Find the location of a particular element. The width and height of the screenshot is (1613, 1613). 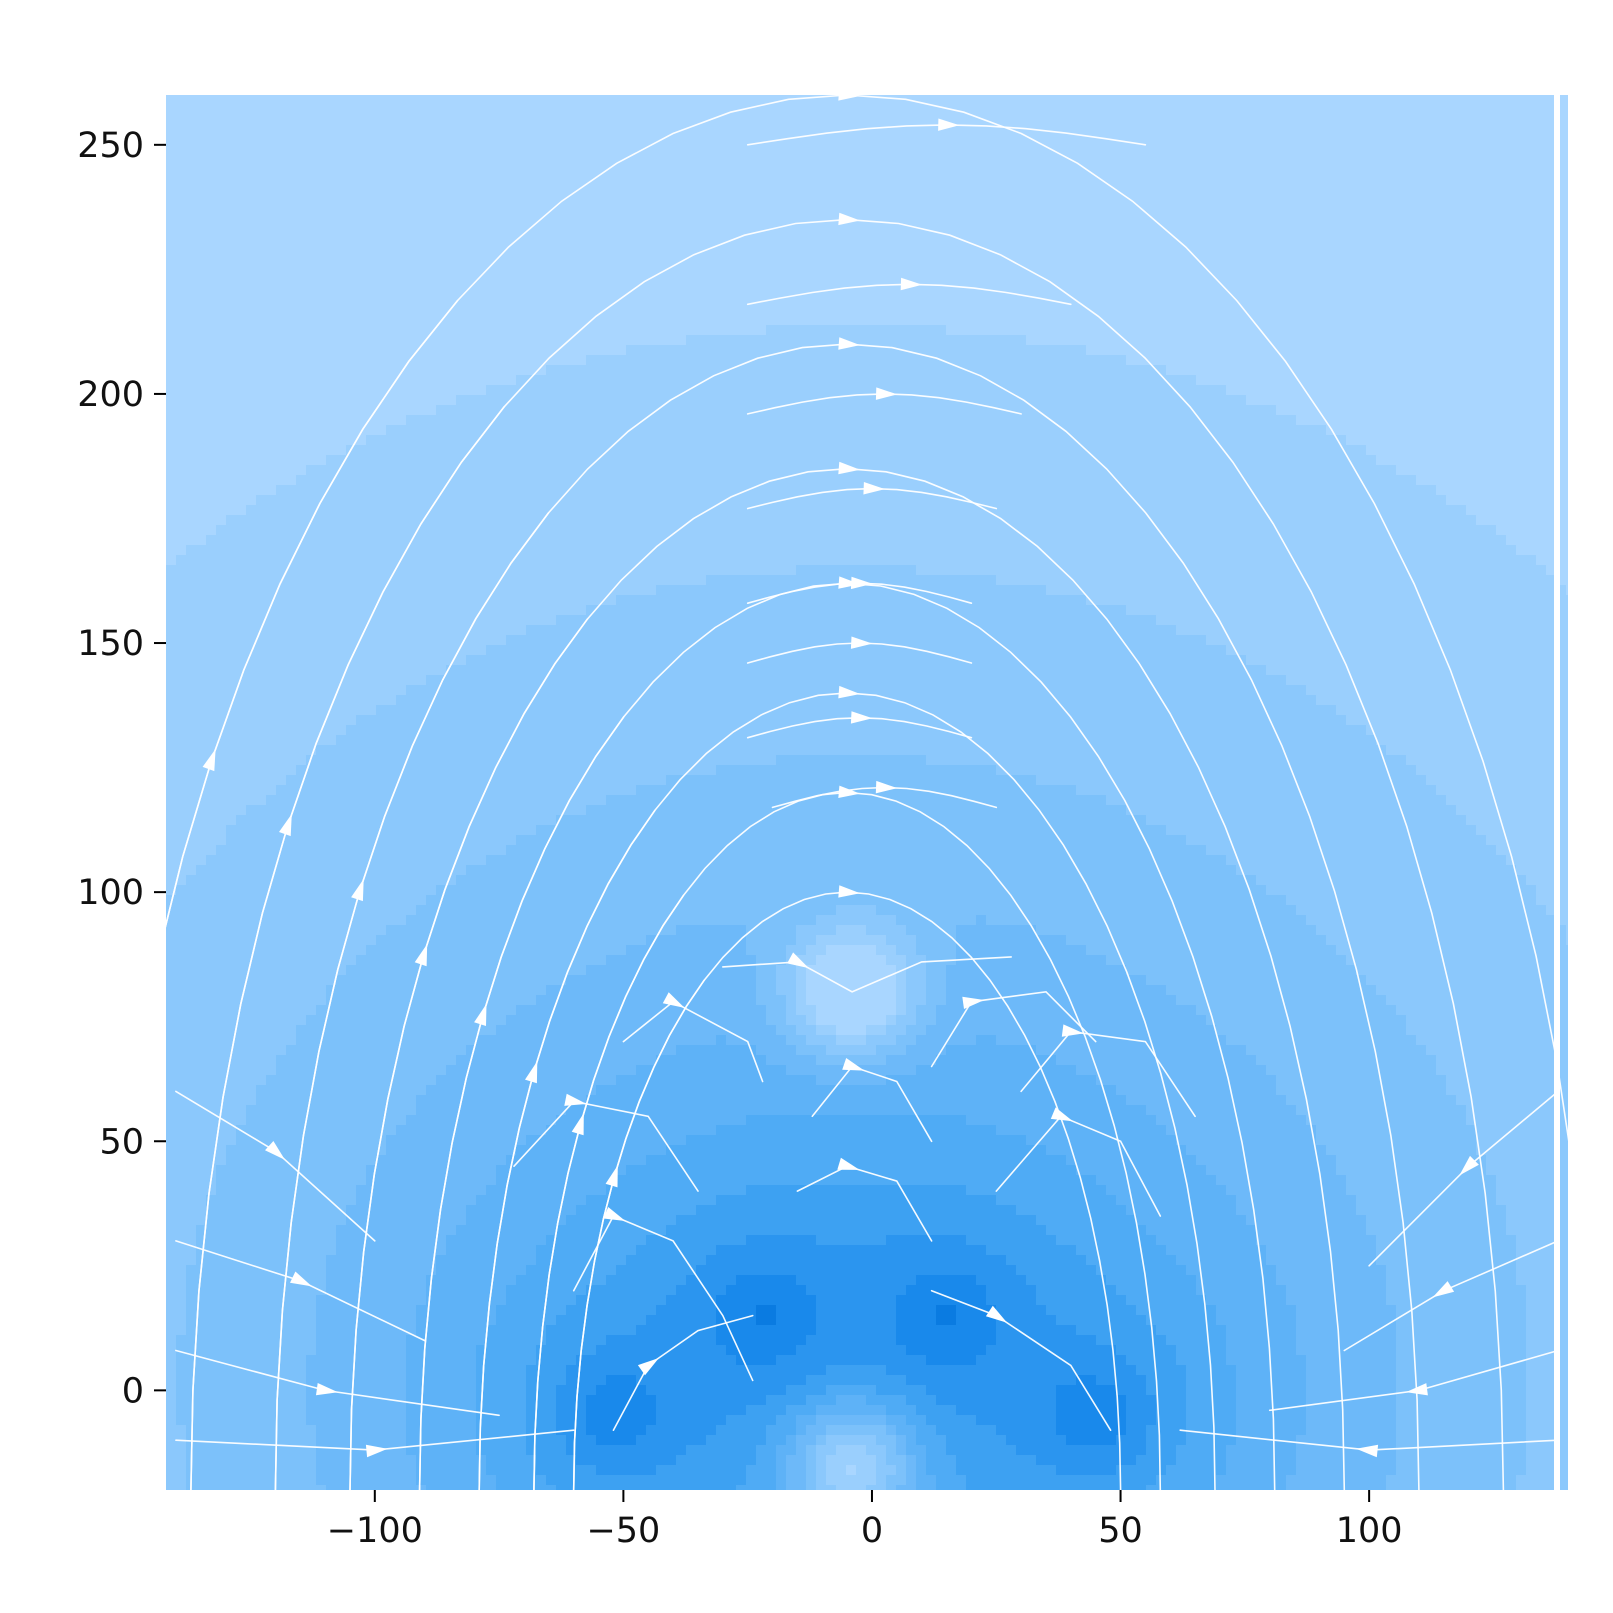

y-tick-label: 0 is located at coordinates (133, 1391).